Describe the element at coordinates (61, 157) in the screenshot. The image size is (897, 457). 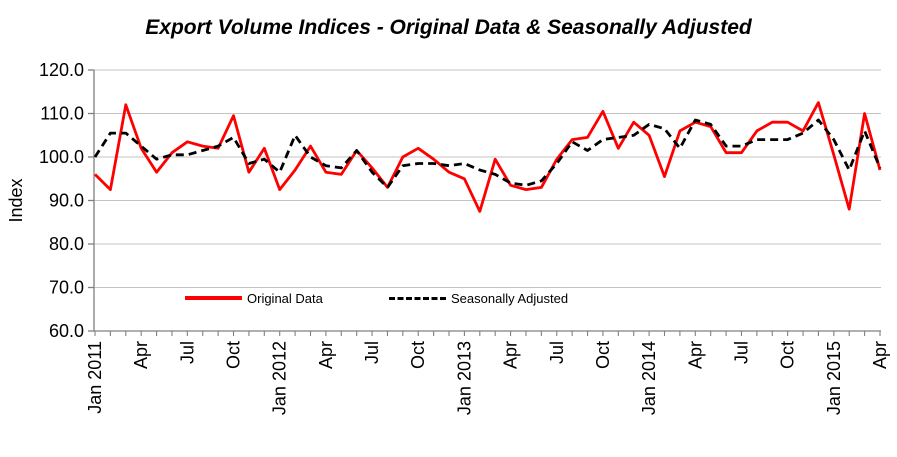
I see `y-axis-tick-label: 100.0` at that location.